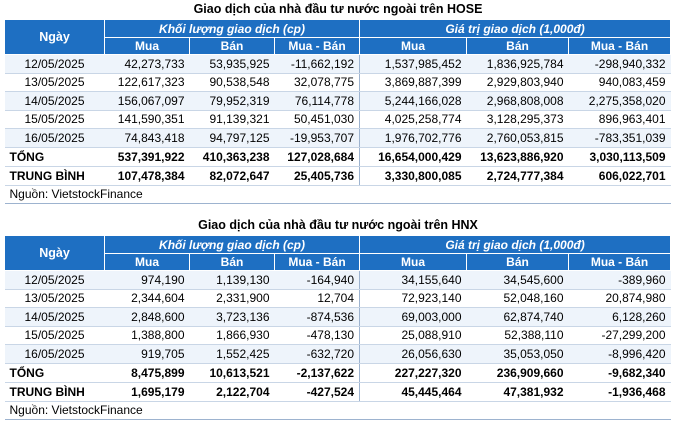 The height and width of the screenshot is (421, 676). What do you see at coordinates (317, 157) in the screenshot?
I see `hose-total-vol-net-cell: 127,028,684` at bounding box center [317, 157].